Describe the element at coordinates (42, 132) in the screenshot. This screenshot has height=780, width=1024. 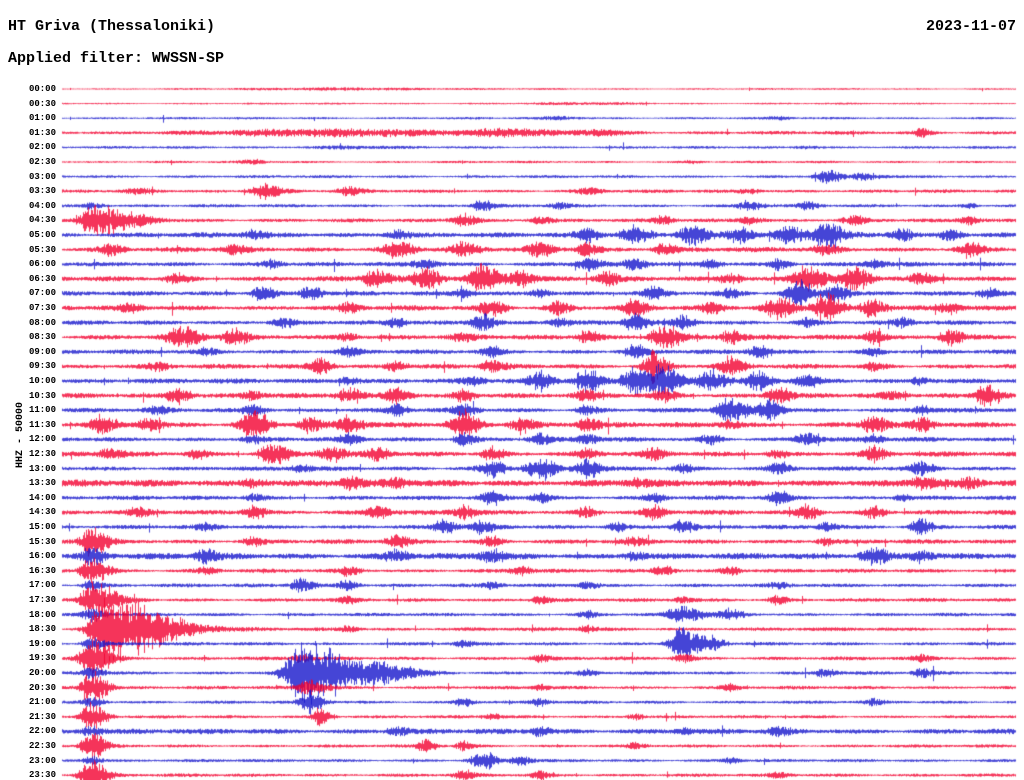
I see `time-label: 01:30` at that location.